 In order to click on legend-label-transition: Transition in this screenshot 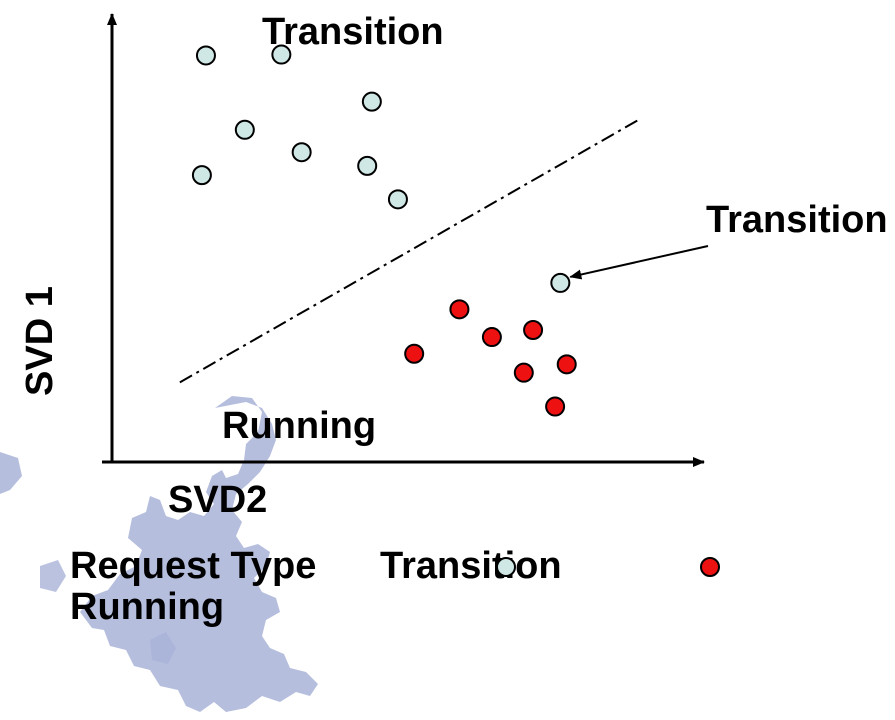, I will do `click(471, 566)`.